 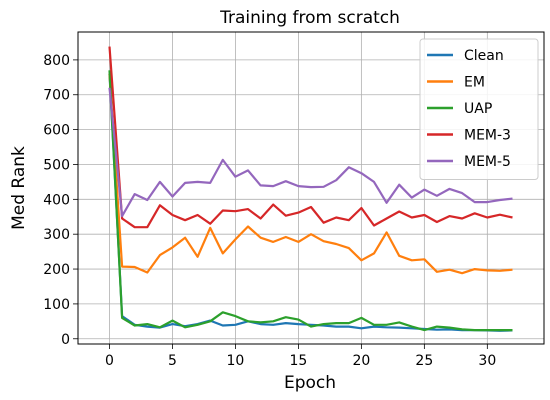 What do you see at coordinates (172, 361) in the screenshot?
I see `x-tick-label: 5` at bounding box center [172, 361].